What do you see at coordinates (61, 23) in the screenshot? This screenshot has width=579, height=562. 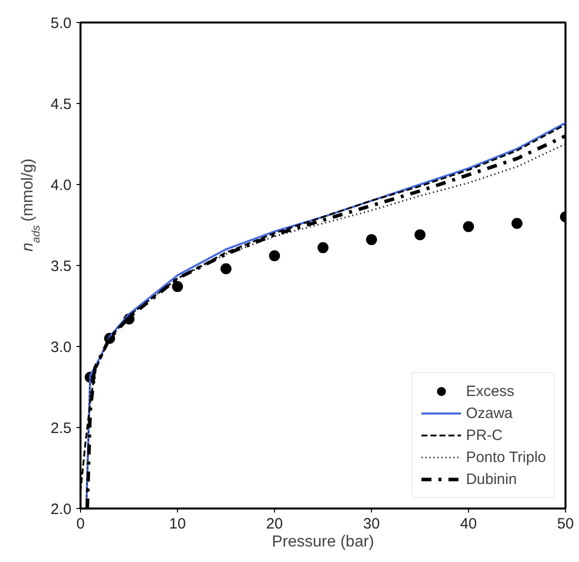 I see `y-tick-label: 5.0` at bounding box center [61, 23].